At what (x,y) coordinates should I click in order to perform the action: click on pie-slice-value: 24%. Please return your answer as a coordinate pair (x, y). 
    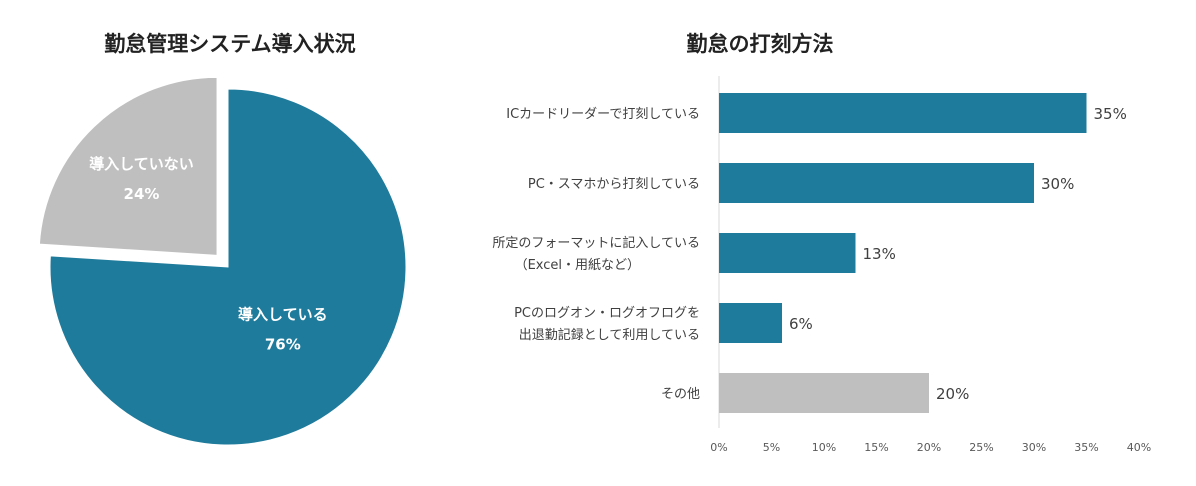
    Looking at the image, I should click on (142, 194).